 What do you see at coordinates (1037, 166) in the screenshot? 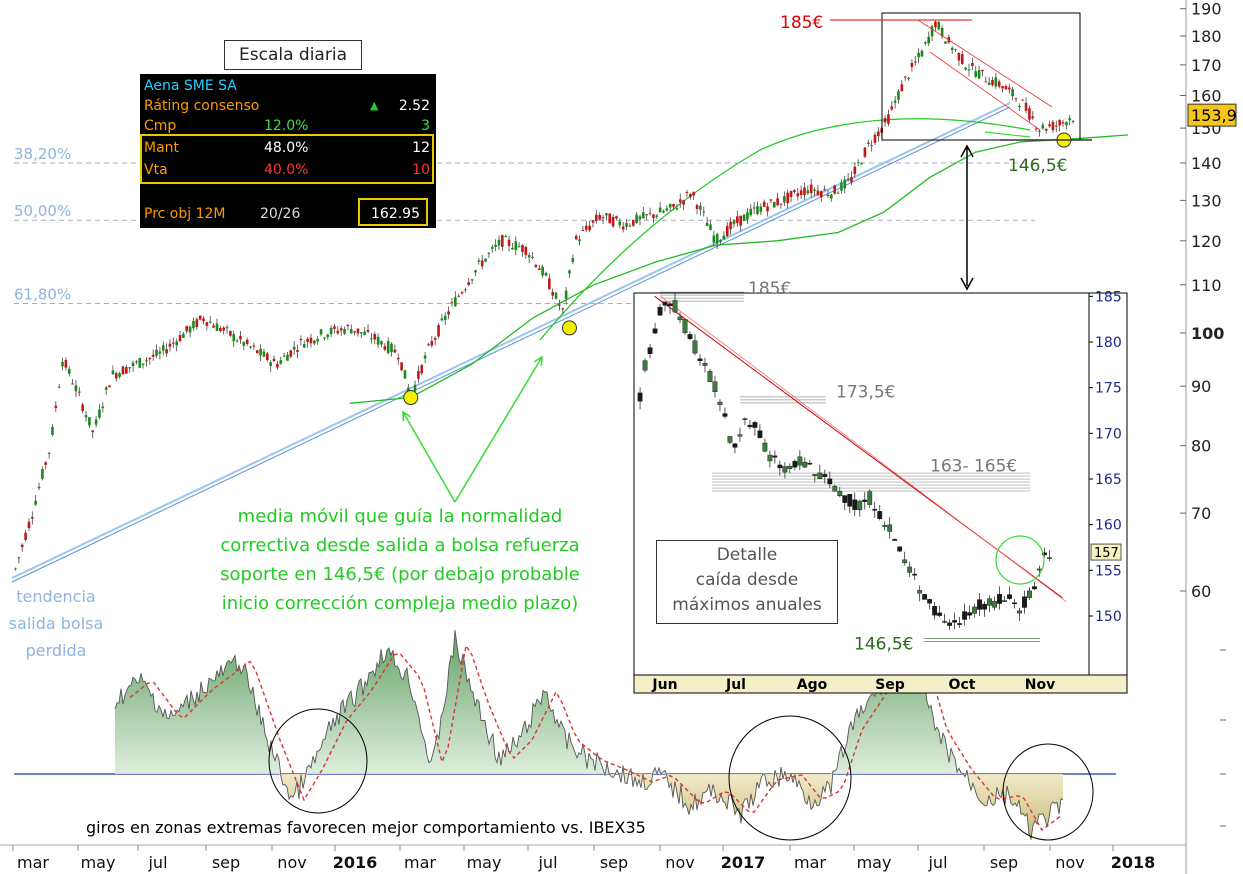
I see `support-label: 146,5€` at bounding box center [1037, 166].